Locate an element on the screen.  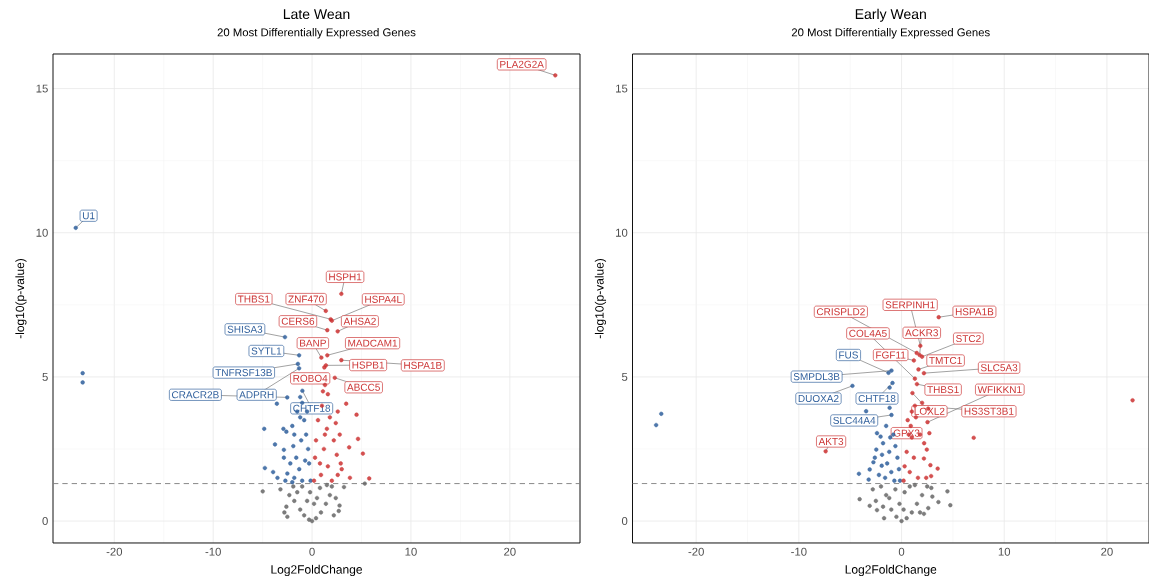
annotation: ROBO4 is located at coordinates (310, 378).